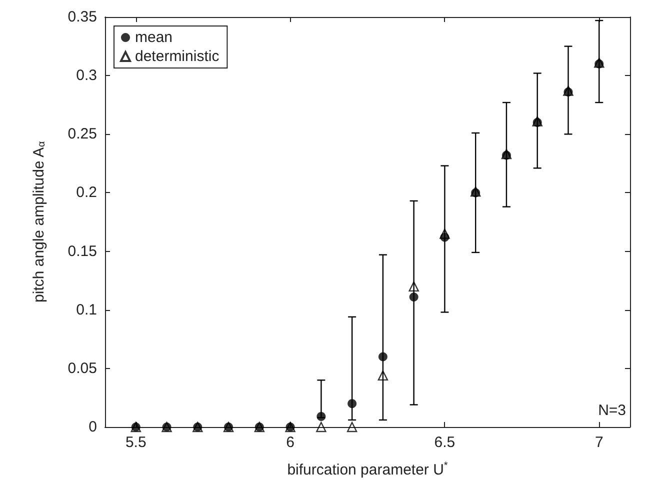 This screenshot has width=654, height=498. Describe the element at coordinates (82, 251) in the screenshot. I see `y-tick-label: 0.15` at that location.